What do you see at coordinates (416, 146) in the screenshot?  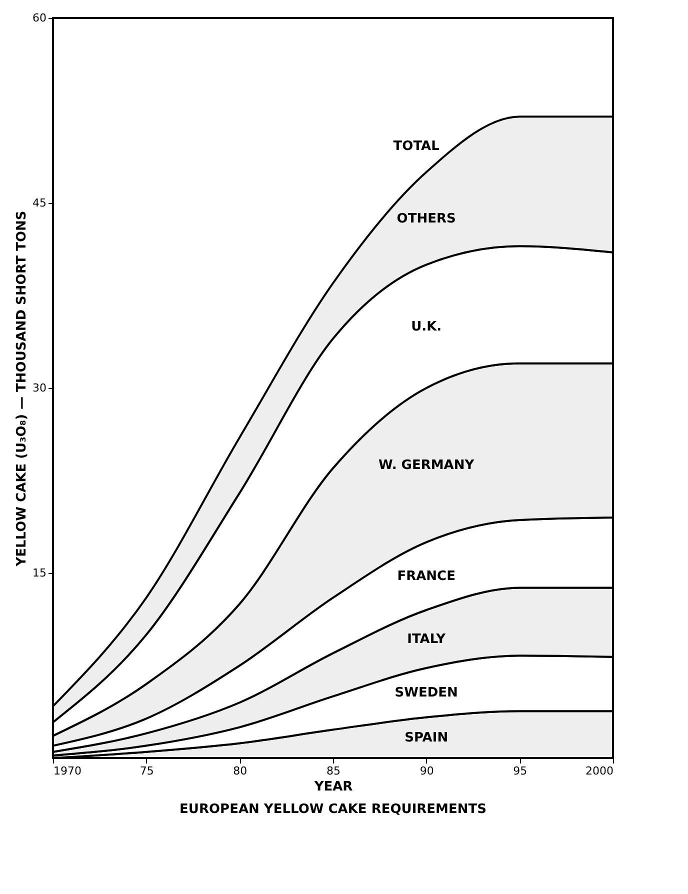 I see `annotation: TOTAL` at bounding box center [416, 146].